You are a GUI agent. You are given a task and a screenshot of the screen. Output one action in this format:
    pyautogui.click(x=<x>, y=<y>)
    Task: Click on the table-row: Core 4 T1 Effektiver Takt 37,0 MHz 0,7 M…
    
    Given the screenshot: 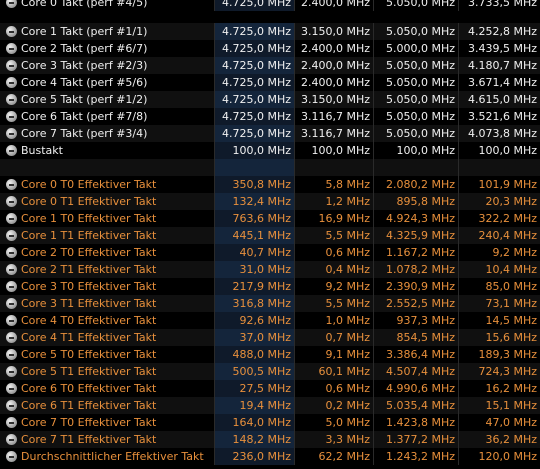 What is the action you would take?
    pyautogui.click(x=270, y=337)
    